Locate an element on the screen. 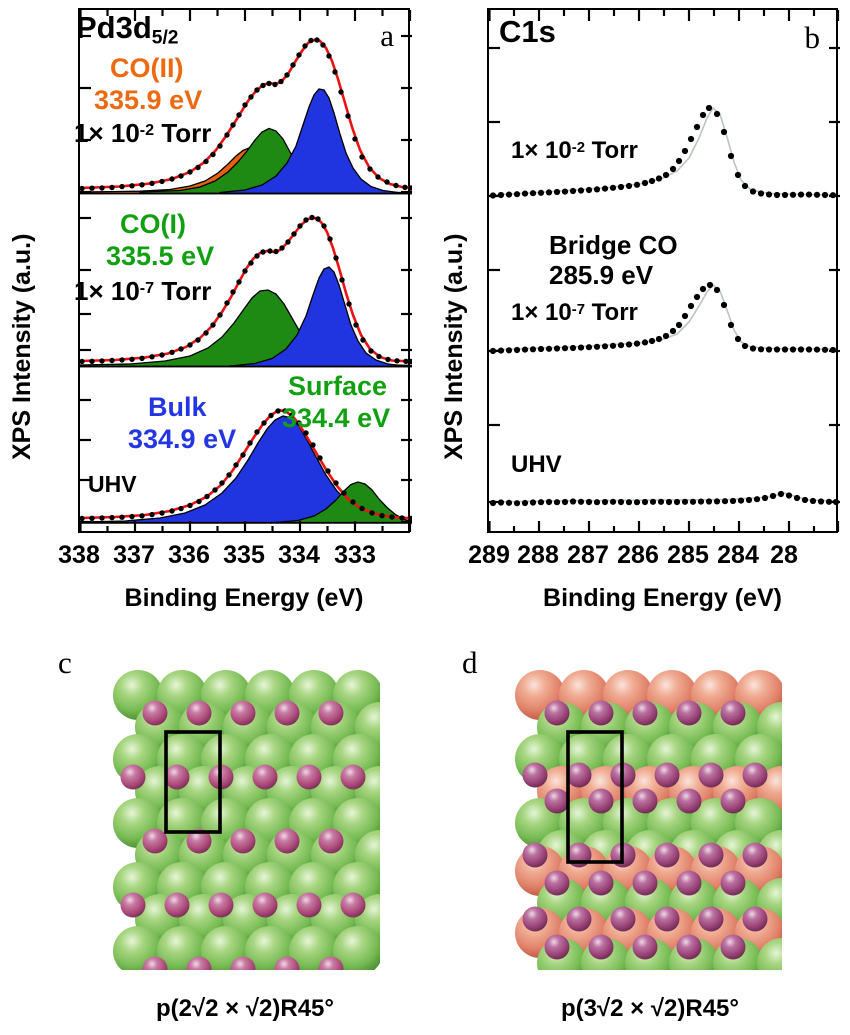 The width and height of the screenshot is (850, 1035). panel-d-caption: p(3√2 × √2)R45° is located at coordinates (649, 1008).